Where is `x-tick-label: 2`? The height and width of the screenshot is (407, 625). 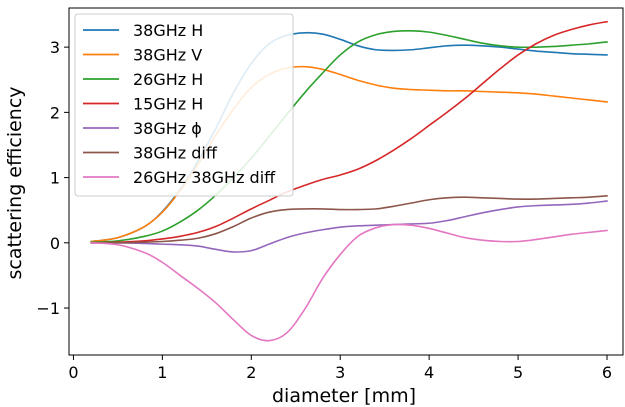
x-tick-label: 2 is located at coordinates (251, 372).